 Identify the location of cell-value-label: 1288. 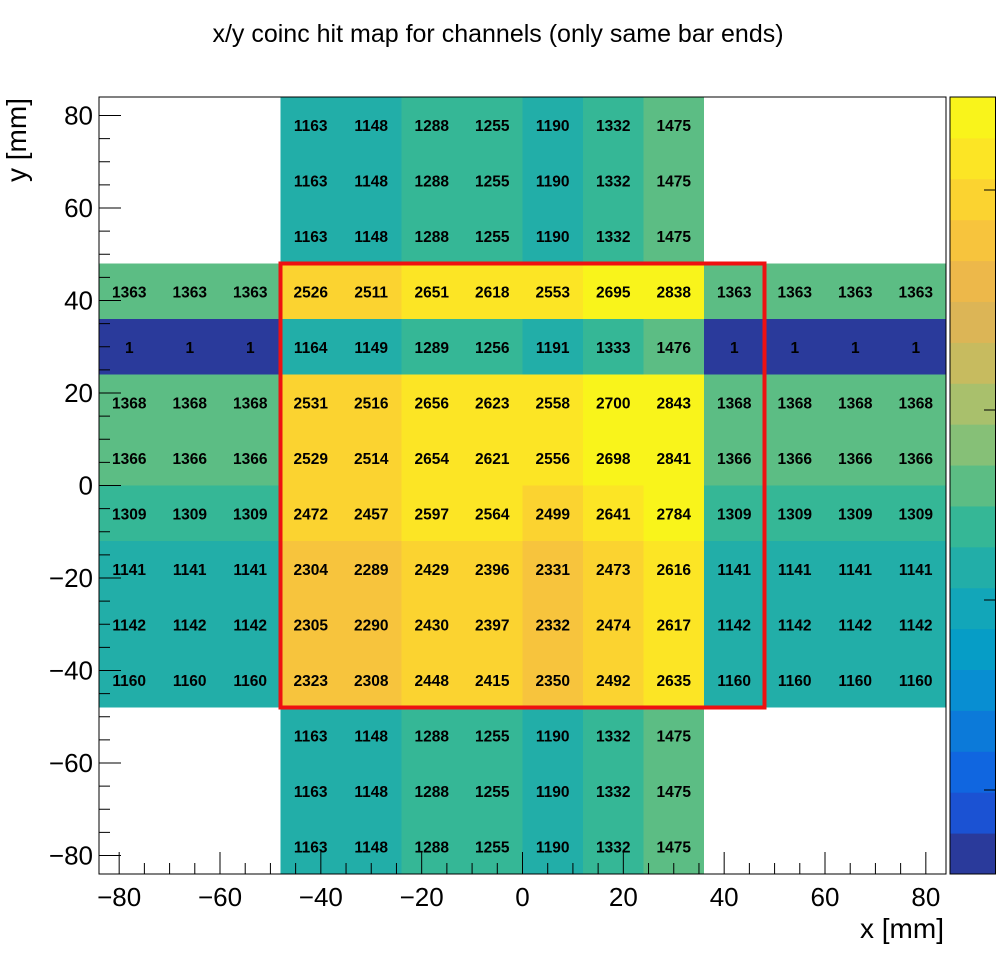
(432, 847).